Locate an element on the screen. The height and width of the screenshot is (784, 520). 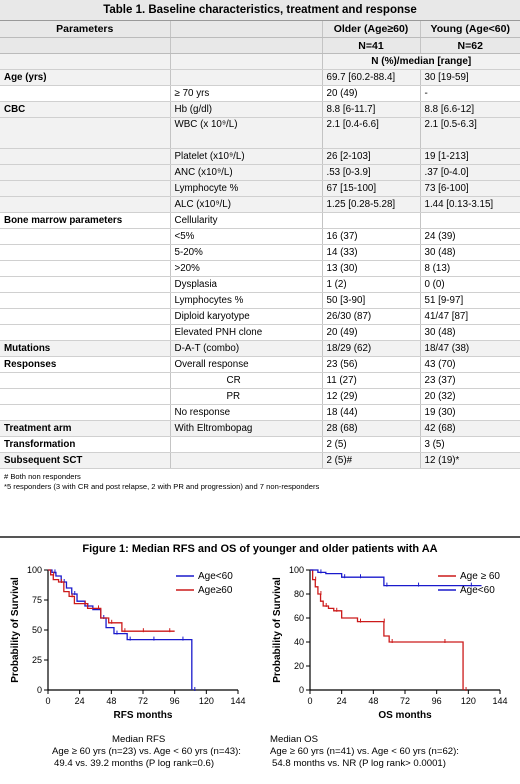
y-tick-label: 80 is located at coordinates (299, 594).